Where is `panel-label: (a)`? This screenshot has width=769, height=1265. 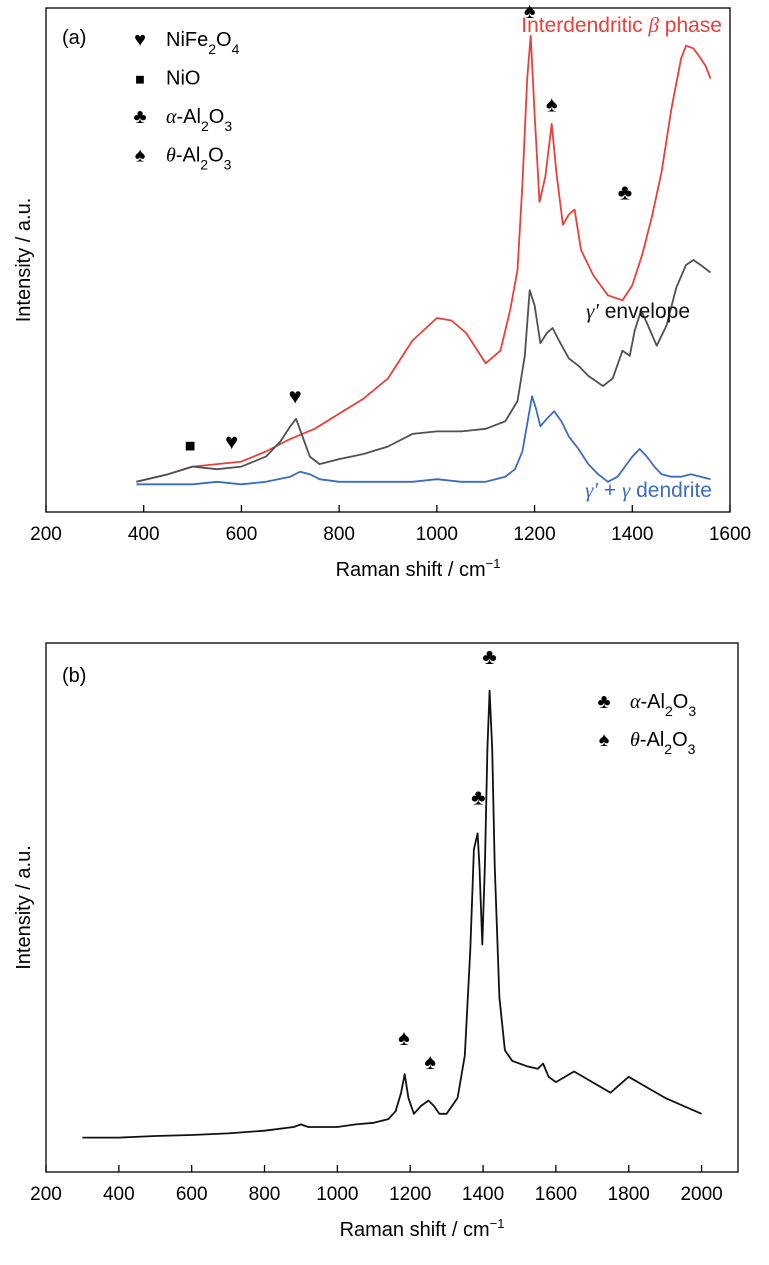 panel-label: (a) is located at coordinates (74, 38).